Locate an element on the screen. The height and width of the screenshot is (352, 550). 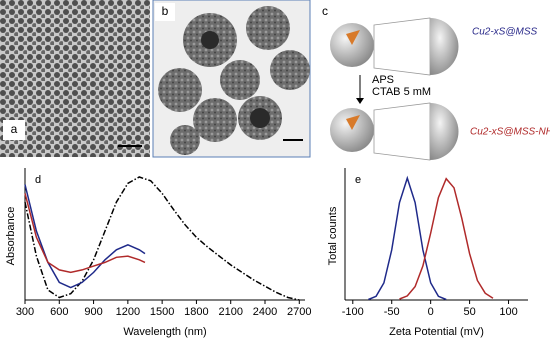
top-label: Cu2-xS@MSS is located at coordinates (504, 32).